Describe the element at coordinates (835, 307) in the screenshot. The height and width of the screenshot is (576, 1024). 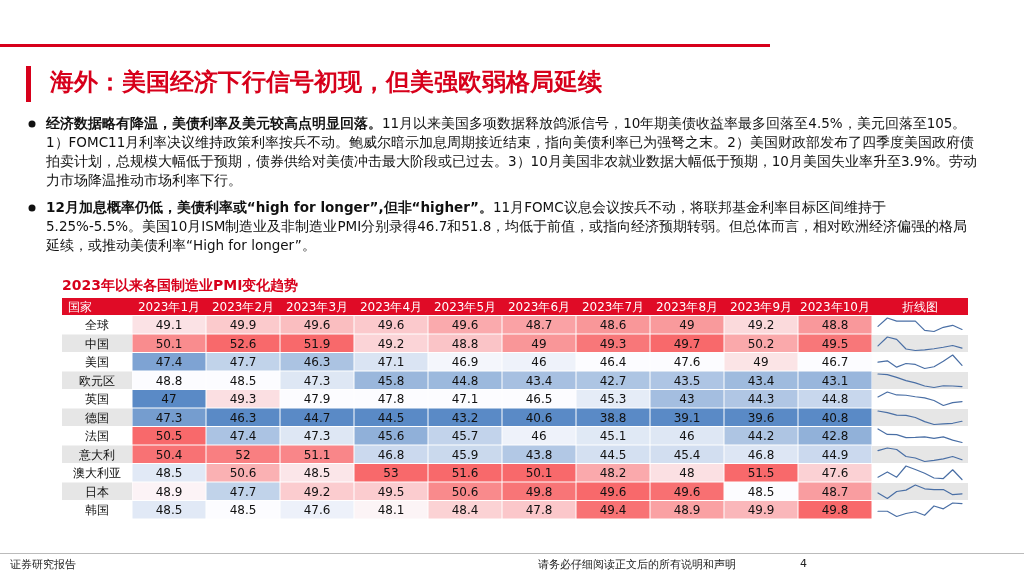
I see `x-tick-label: 2023年10月` at that location.